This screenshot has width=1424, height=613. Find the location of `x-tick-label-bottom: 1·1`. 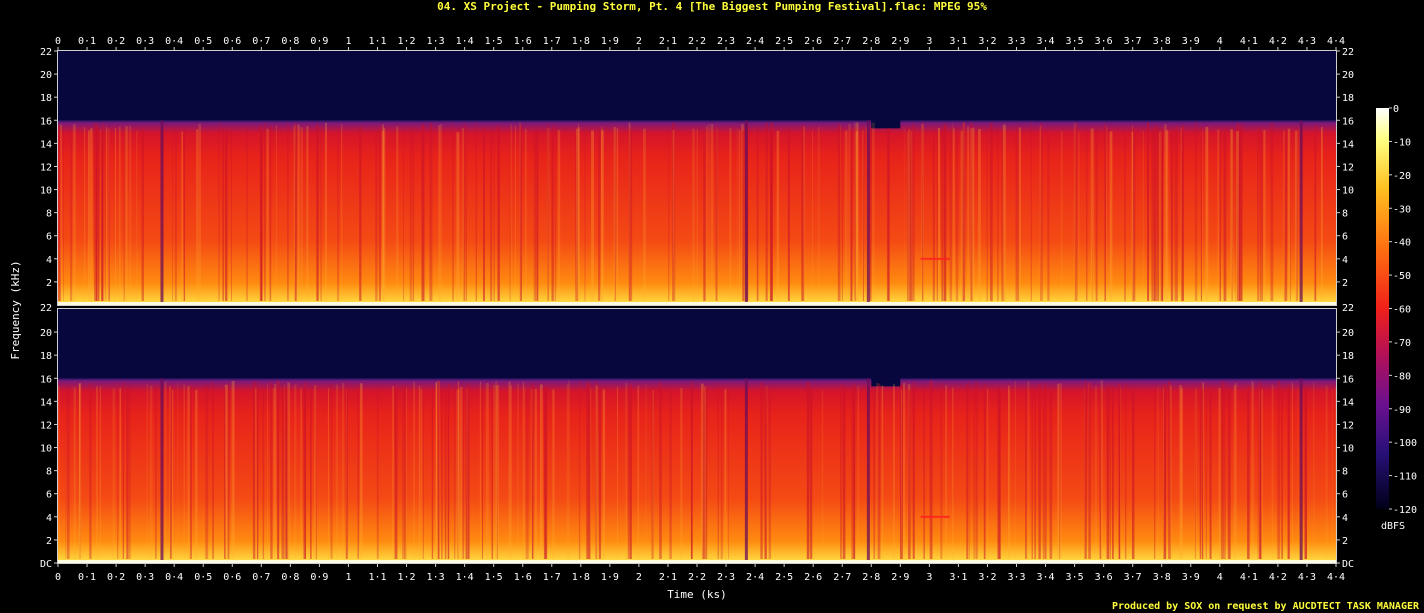

x-tick-label-bottom: 1·1 is located at coordinates (377, 577).